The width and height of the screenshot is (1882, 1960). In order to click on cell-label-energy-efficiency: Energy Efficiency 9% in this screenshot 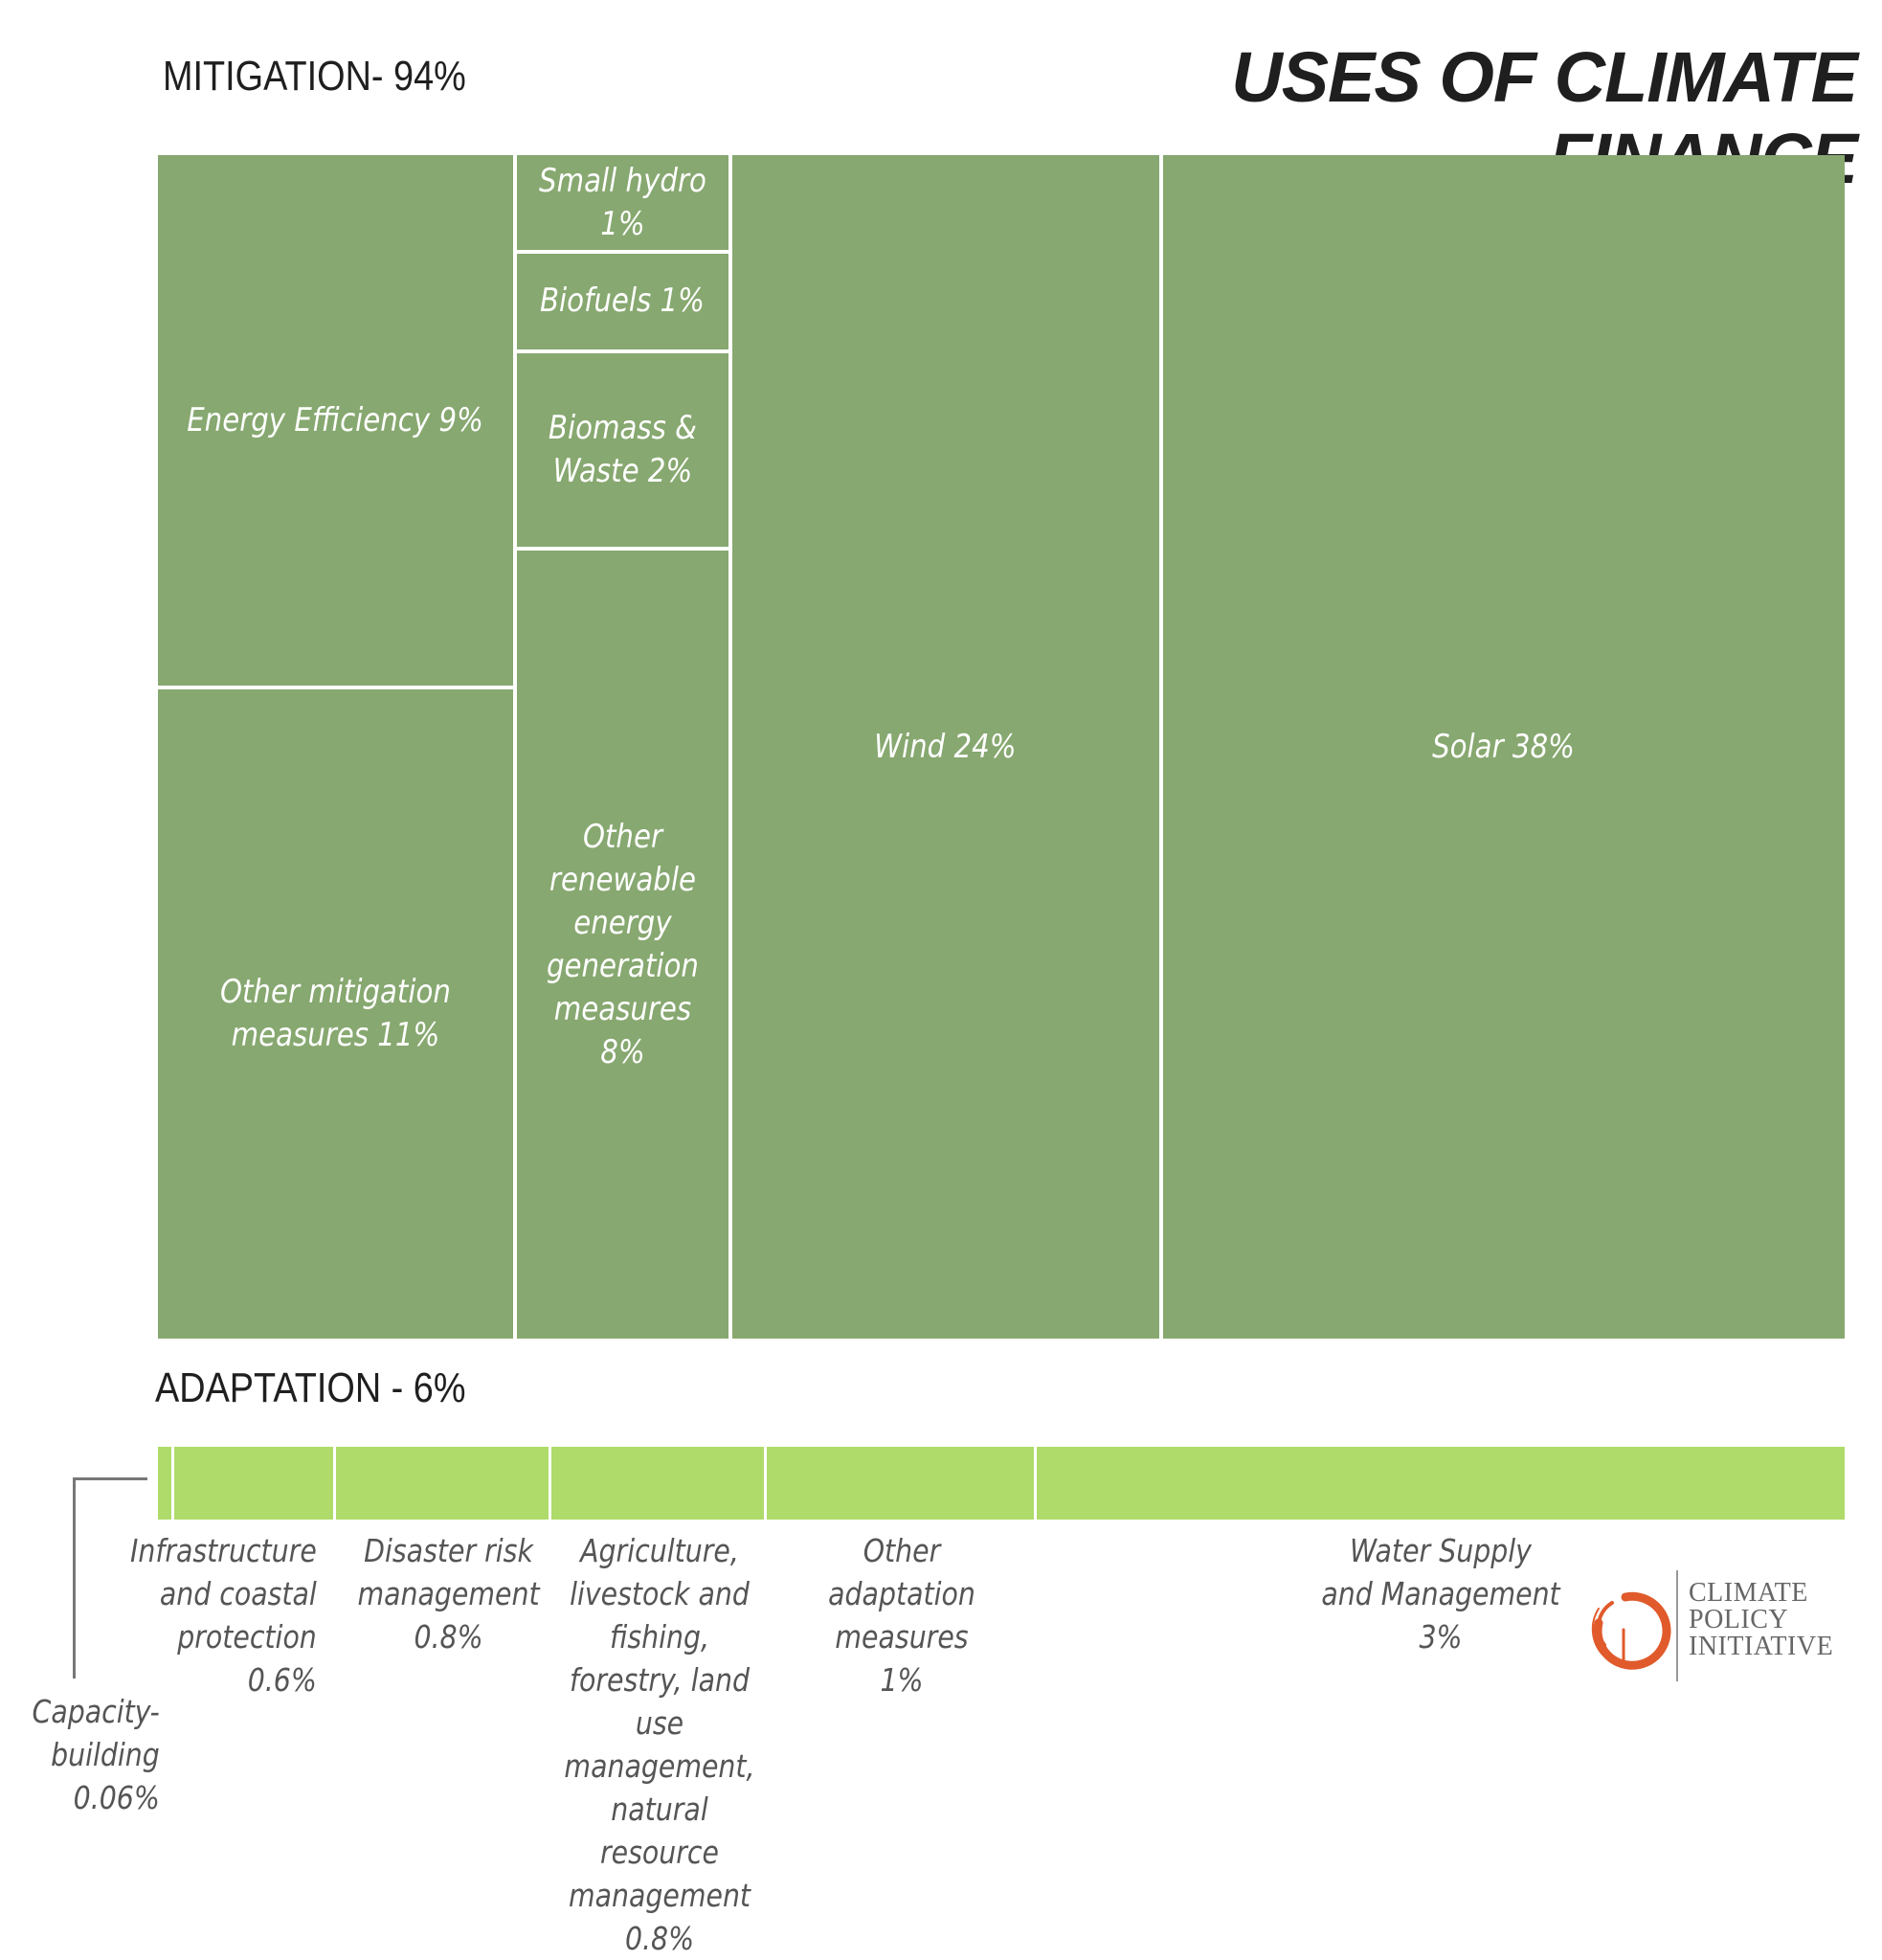, I will do `click(335, 419)`.